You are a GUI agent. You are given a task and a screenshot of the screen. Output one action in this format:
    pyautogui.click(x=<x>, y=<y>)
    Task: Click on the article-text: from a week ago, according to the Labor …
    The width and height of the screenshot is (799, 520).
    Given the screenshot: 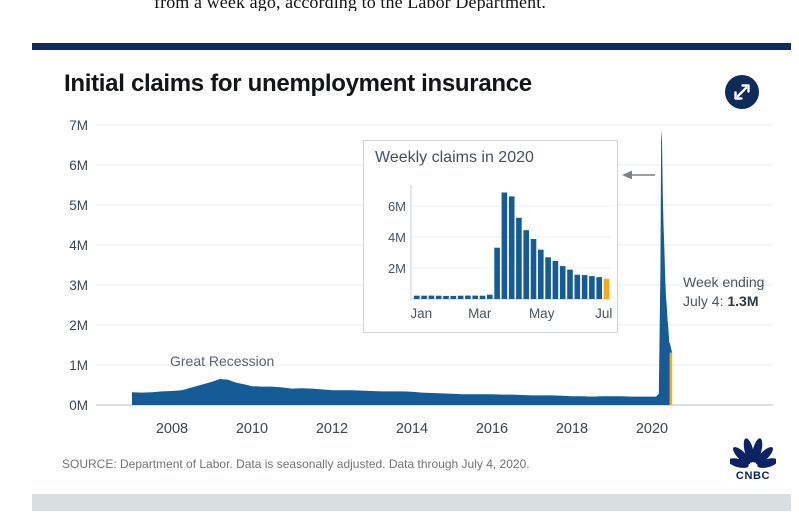 What is the action you would take?
    pyautogui.click(x=350, y=5)
    